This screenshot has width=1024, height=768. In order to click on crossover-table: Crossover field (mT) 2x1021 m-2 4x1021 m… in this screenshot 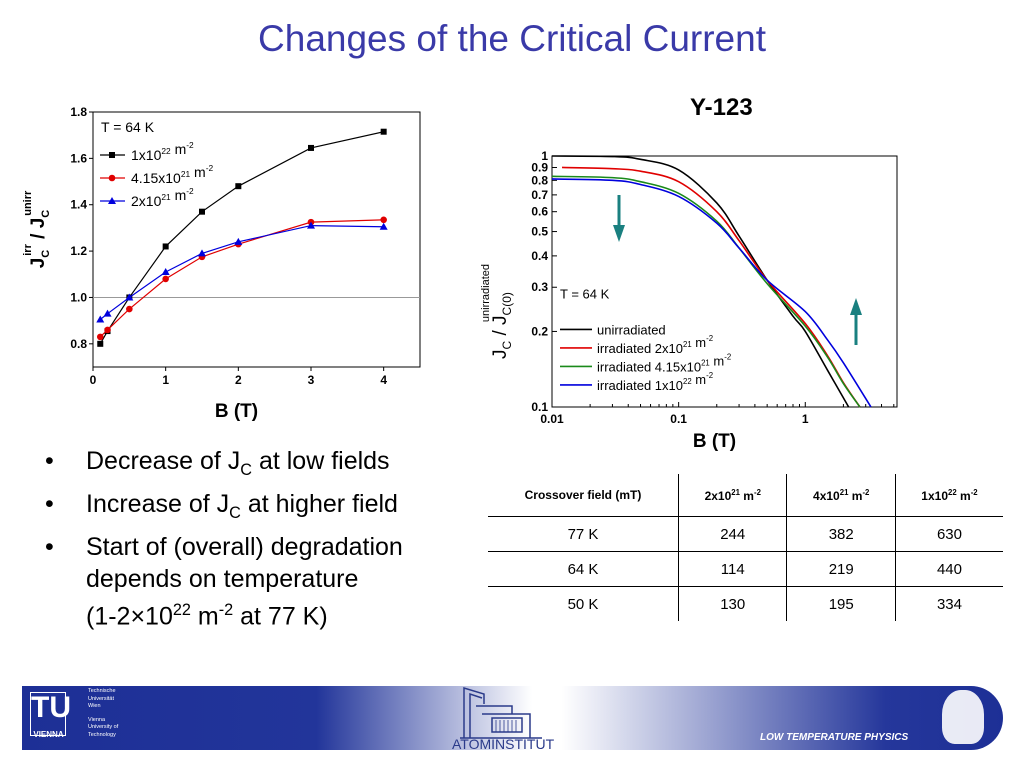, I will do `click(745, 547)`.